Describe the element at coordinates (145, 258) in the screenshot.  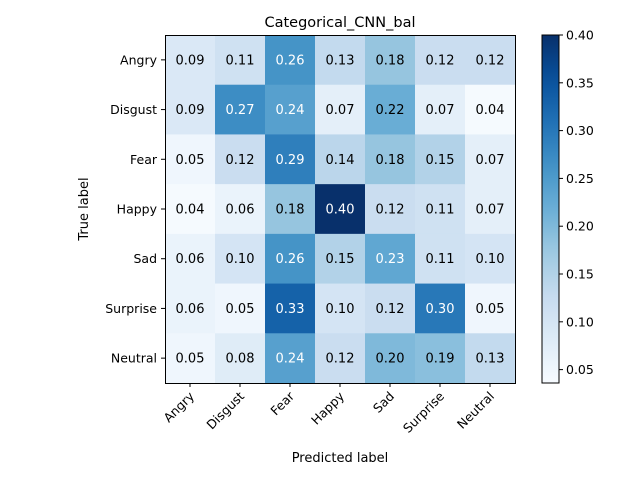
I see `y-tick-label: Sad` at that location.